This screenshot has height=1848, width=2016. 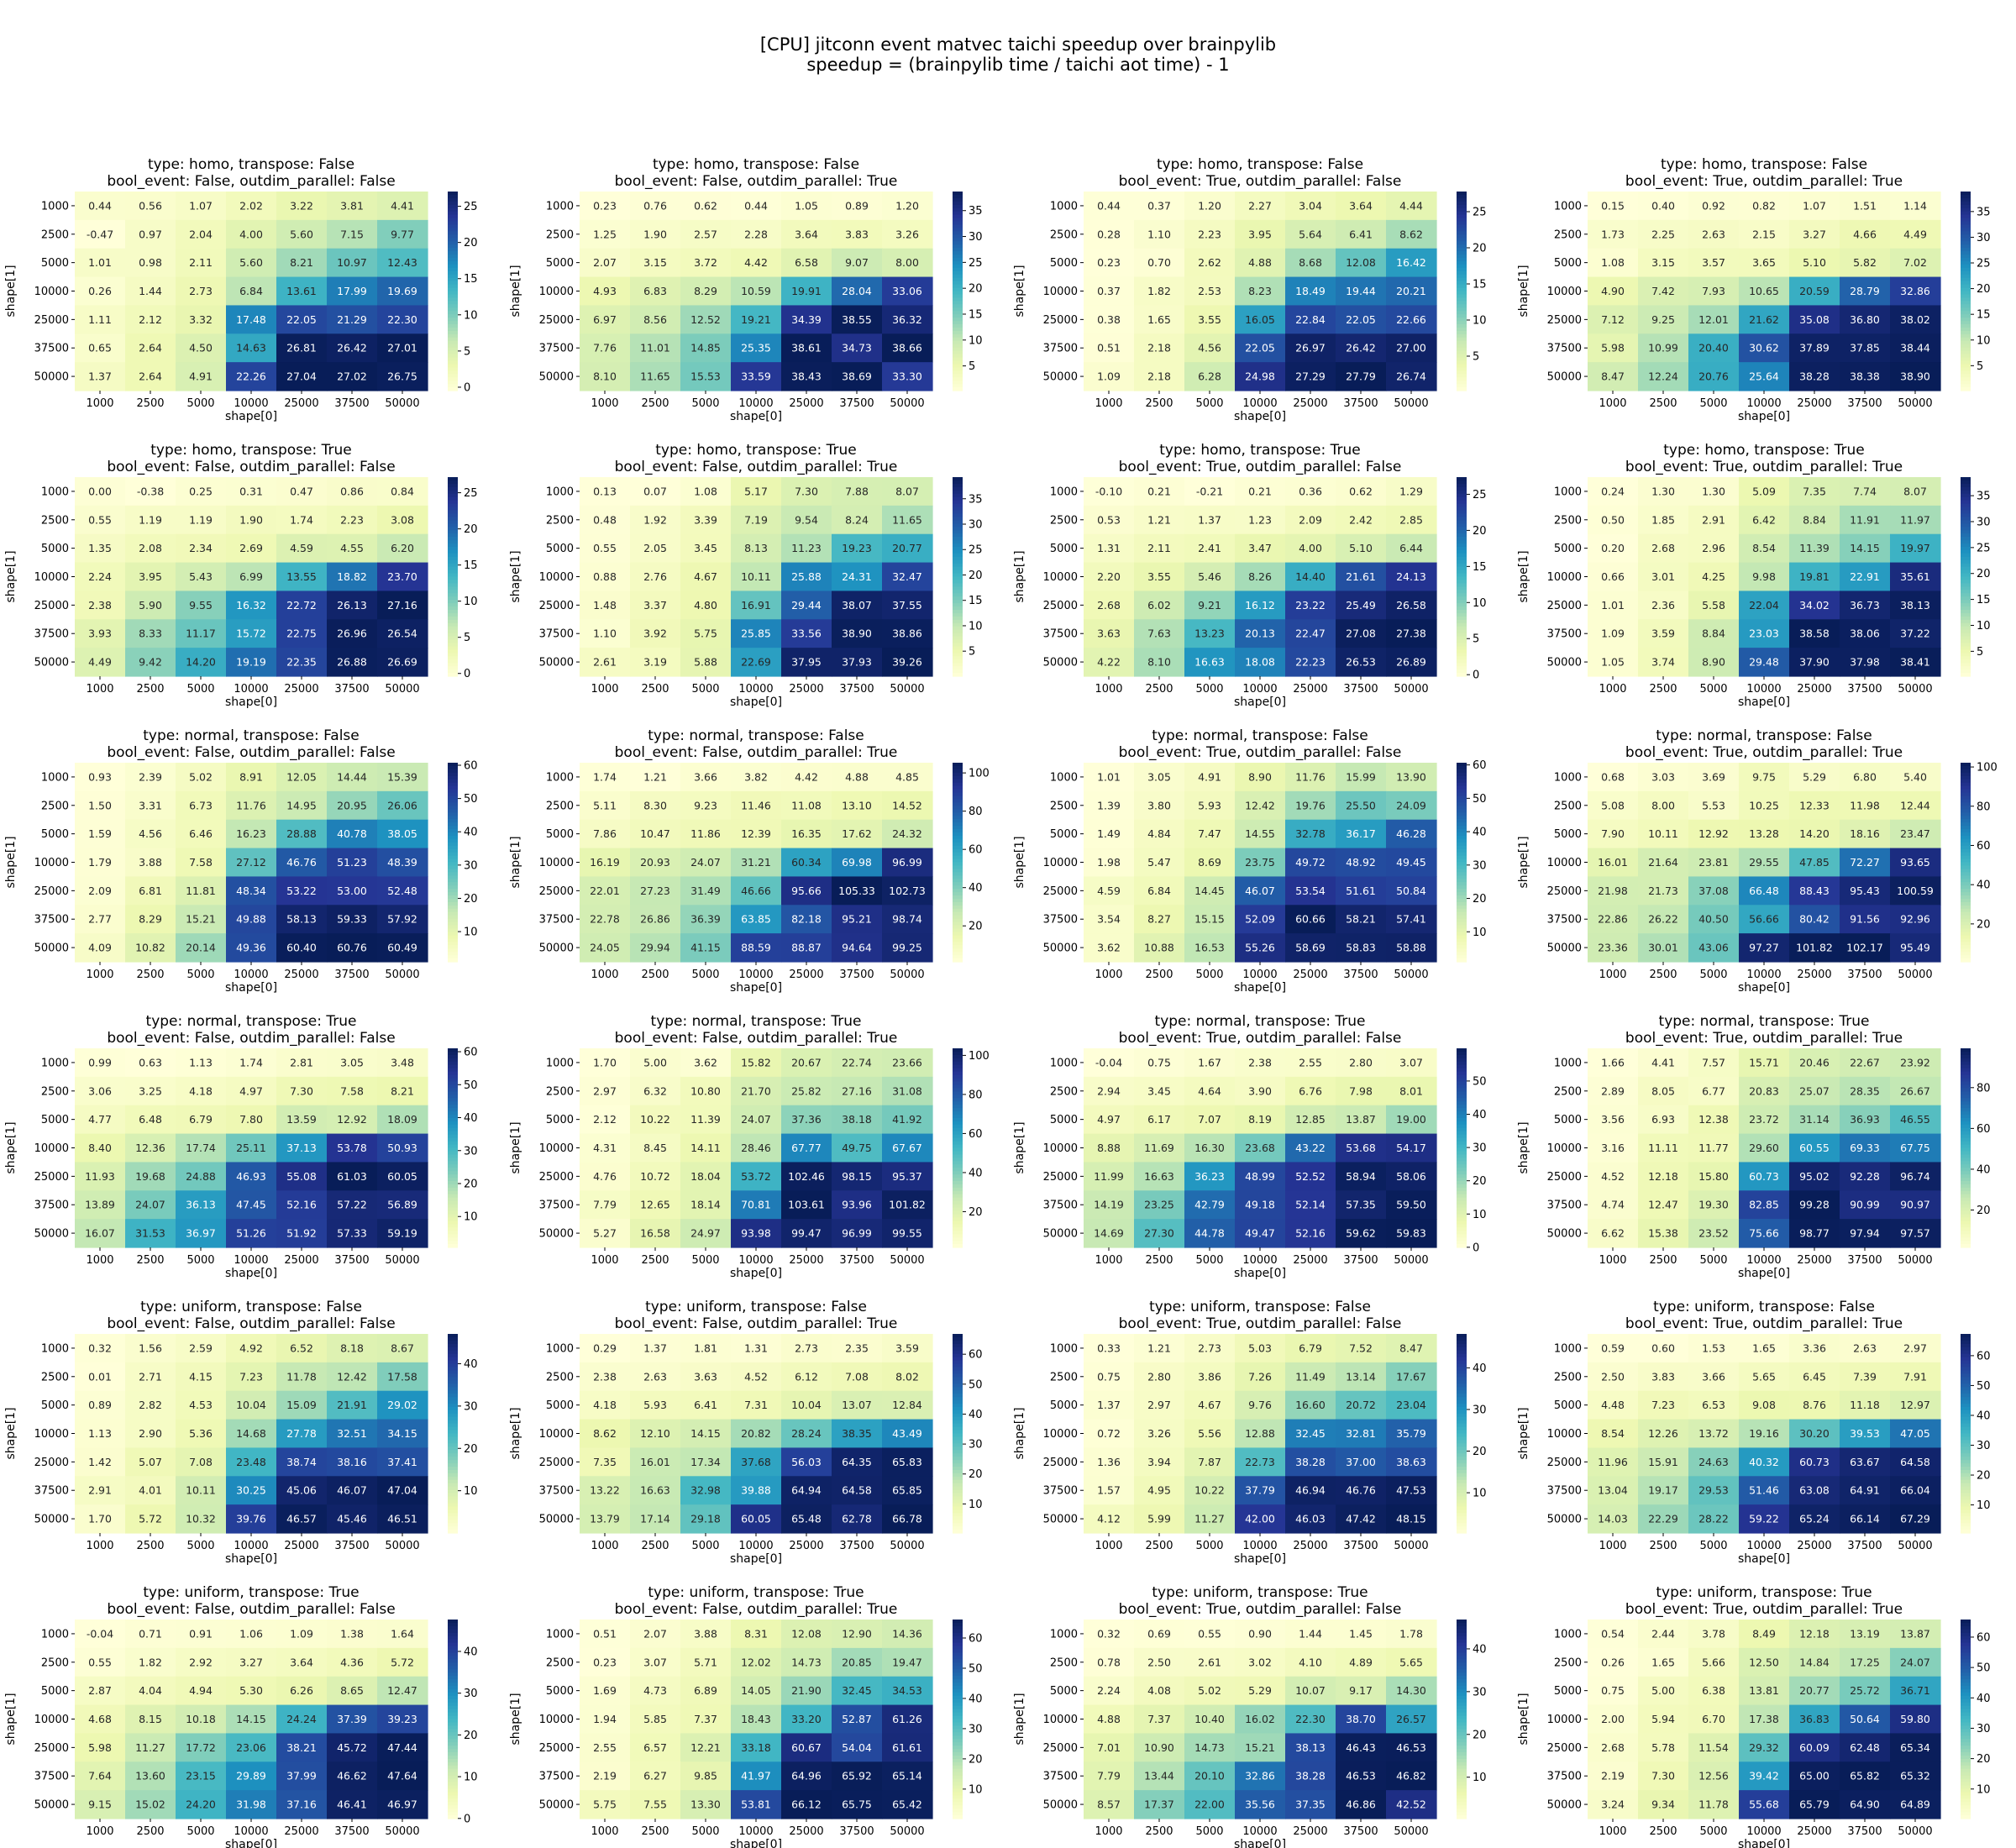 What do you see at coordinates (1915, 1519) in the screenshot?
I see `cell-value-label: 67.29` at bounding box center [1915, 1519].